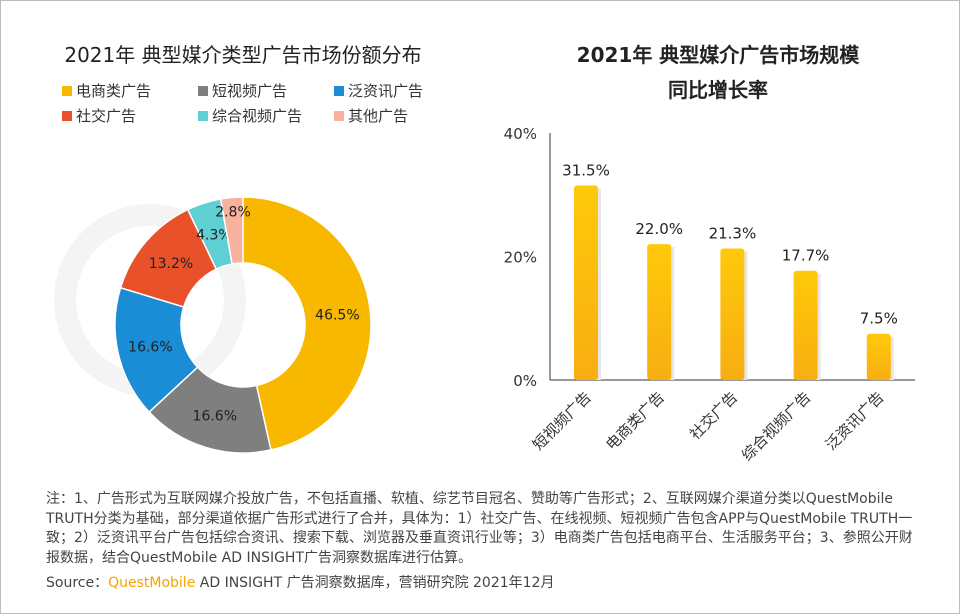  Describe the element at coordinates (257, 116) in the screenshot. I see `legend-label: 综合视频广告` at that location.